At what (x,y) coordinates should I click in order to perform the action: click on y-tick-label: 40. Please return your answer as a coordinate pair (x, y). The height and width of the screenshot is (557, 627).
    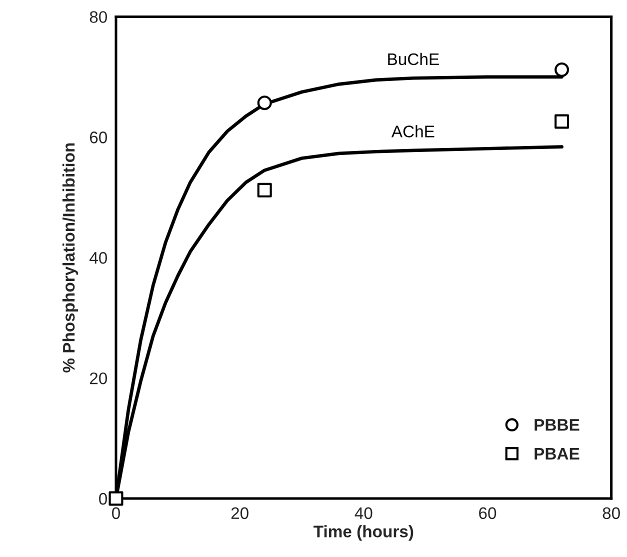
    Looking at the image, I should click on (99, 258).